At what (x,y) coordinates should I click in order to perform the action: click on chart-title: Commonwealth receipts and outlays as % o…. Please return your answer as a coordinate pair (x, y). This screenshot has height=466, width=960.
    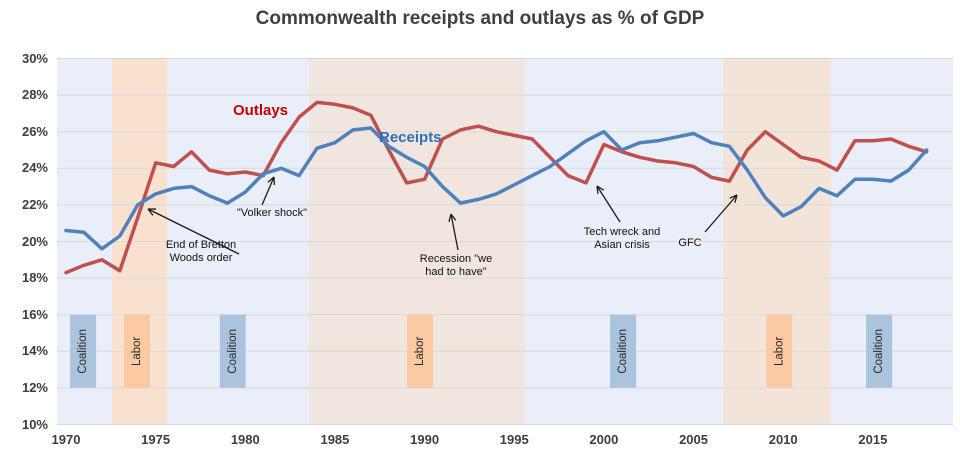
    Looking at the image, I should click on (480, 18).